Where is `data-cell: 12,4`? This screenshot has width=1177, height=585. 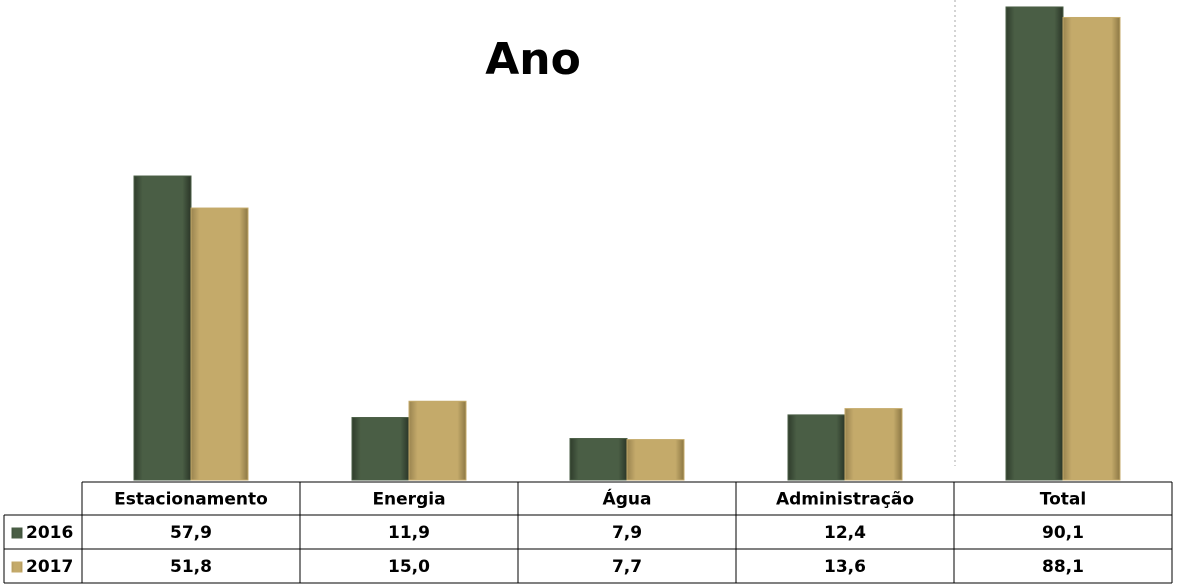
data-cell: 12,4 is located at coordinates (845, 533).